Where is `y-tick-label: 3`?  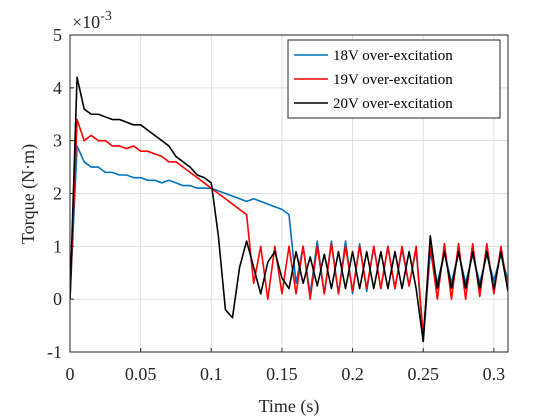 y-tick-label: 3 is located at coordinates (57, 141).